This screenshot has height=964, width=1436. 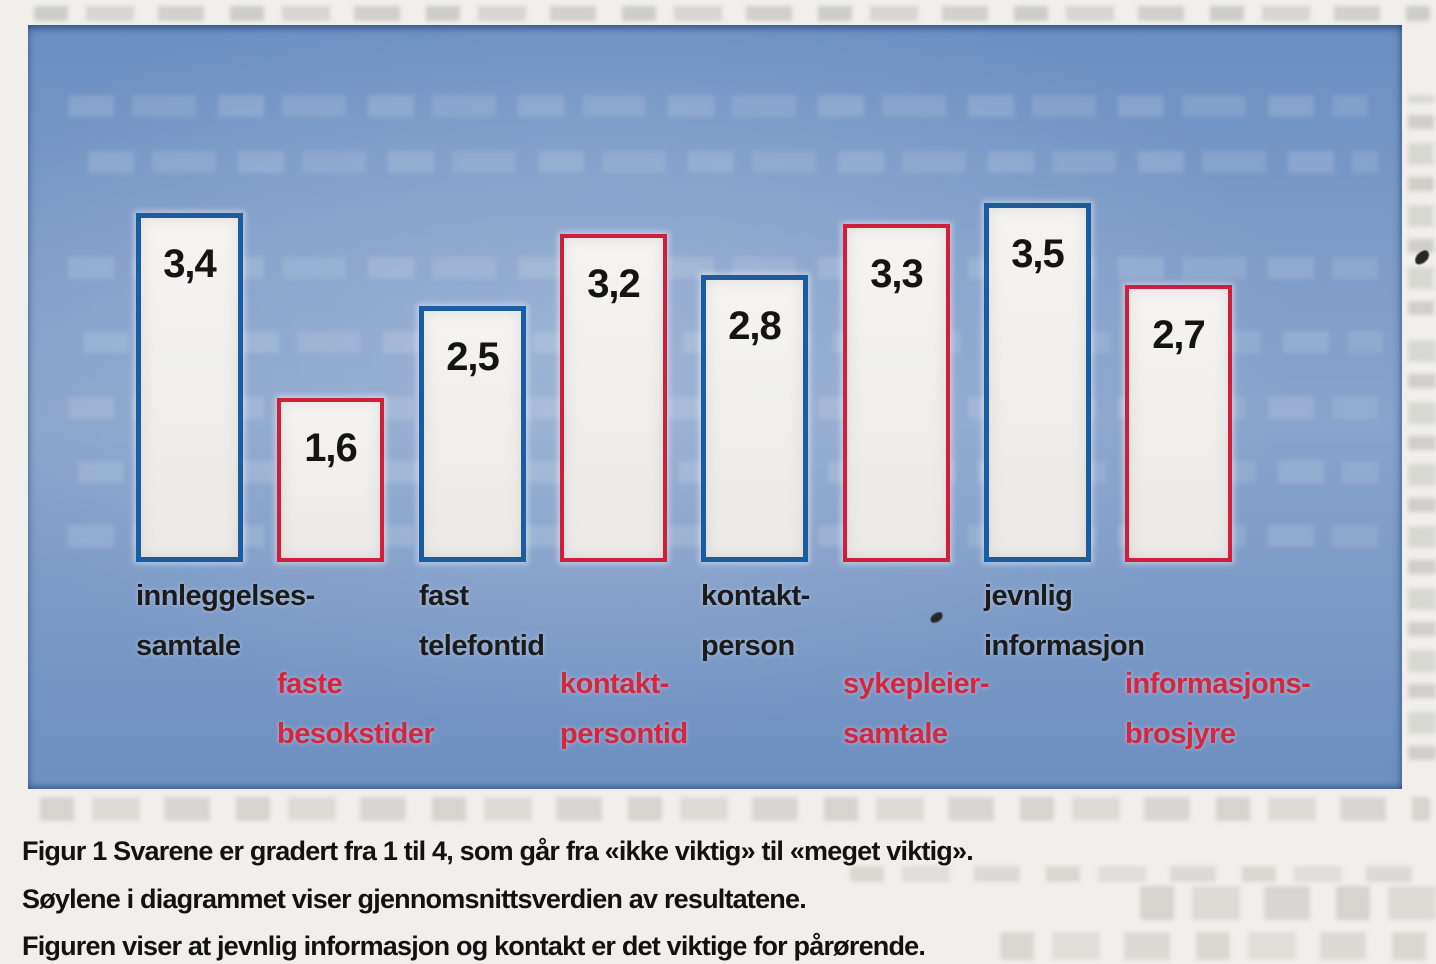 What do you see at coordinates (225, 621) in the screenshot?
I see `category-label-innleggelsessamtale: innleggelses- samtale` at bounding box center [225, 621].